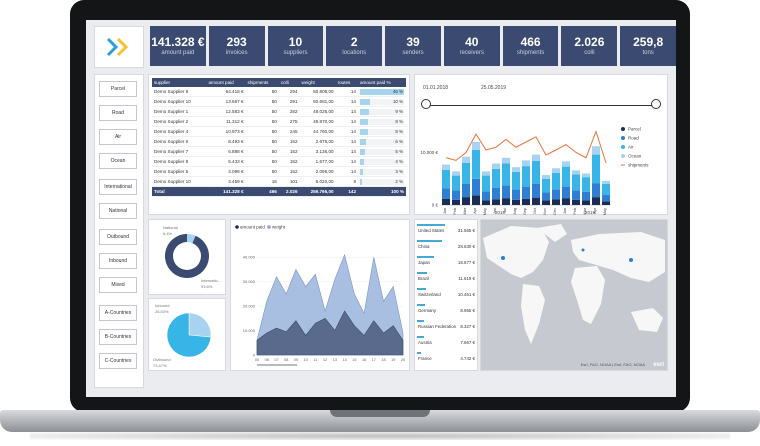 Image resolution: width=760 pixels, height=446 pixels. What do you see at coordinates (447, 247) in the screenshot?
I see `country-item: China 28.630 €` at bounding box center [447, 247].